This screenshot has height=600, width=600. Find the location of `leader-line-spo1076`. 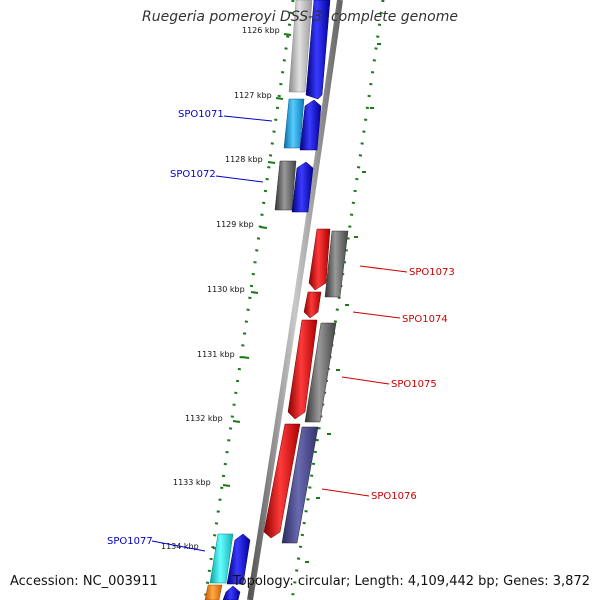

leader-line-spo1076 is located at coordinates (345, 492).